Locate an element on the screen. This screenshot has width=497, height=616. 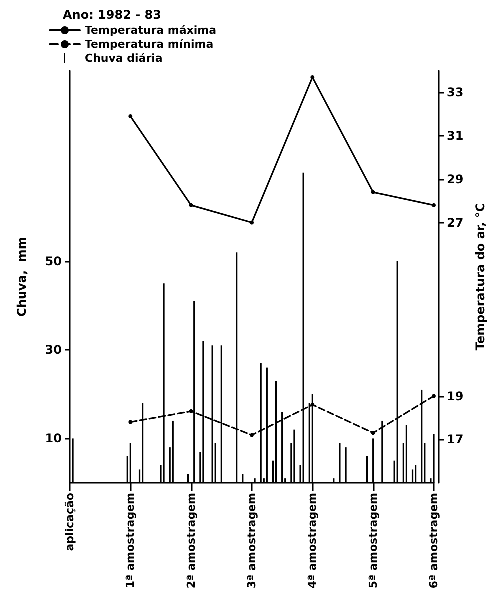
x-tick-label: aplicação is located at coordinates (70, 522).